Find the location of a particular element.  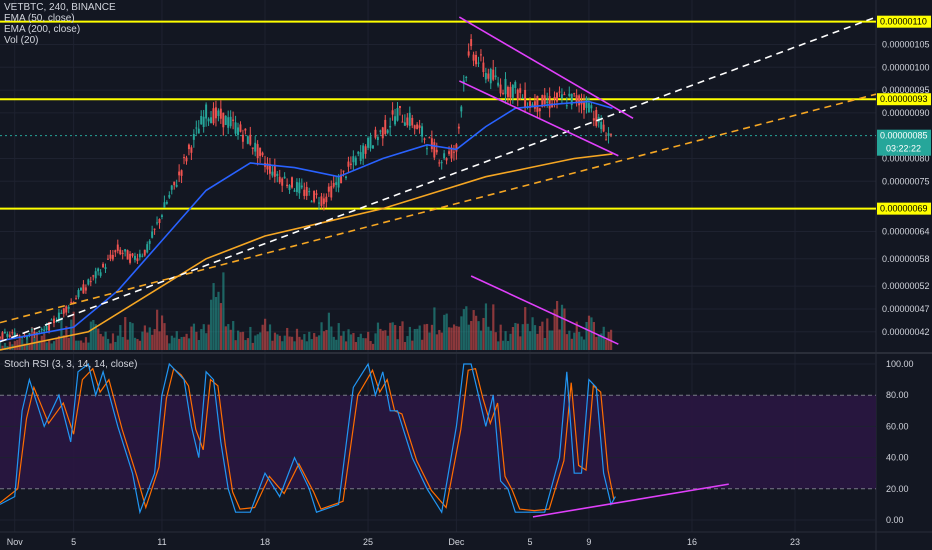

price-tick-label: 0.00000047 is located at coordinates (906, 309).